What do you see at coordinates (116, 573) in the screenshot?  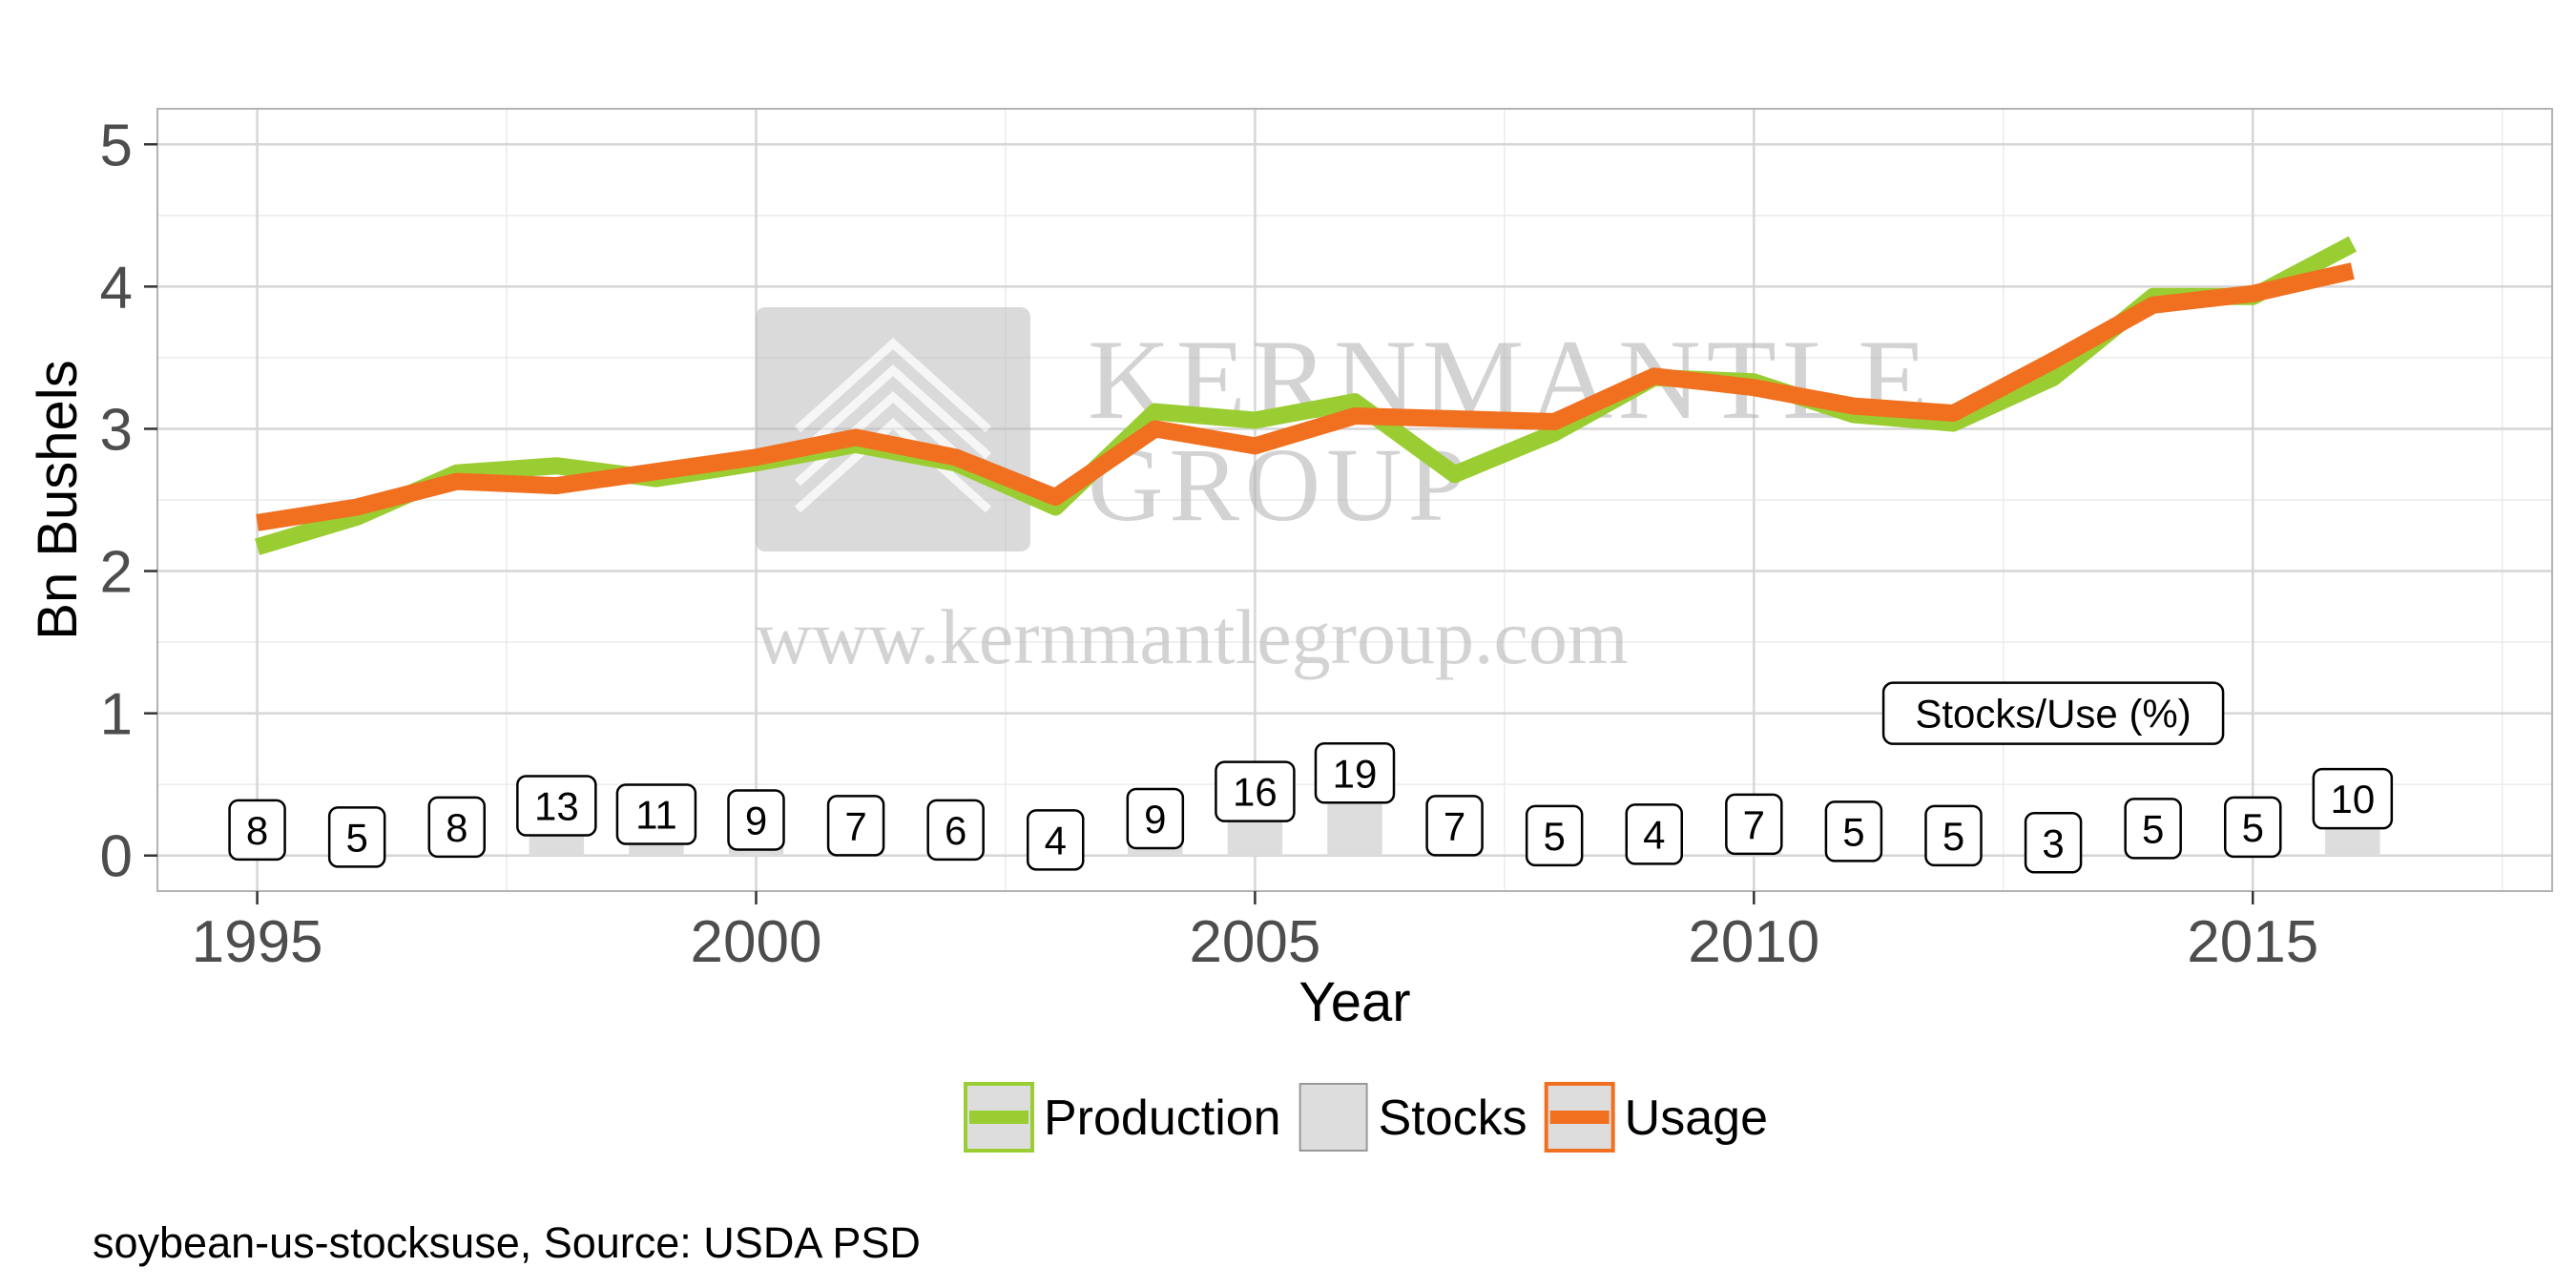 I see `y-tick-label: 2` at bounding box center [116, 573].